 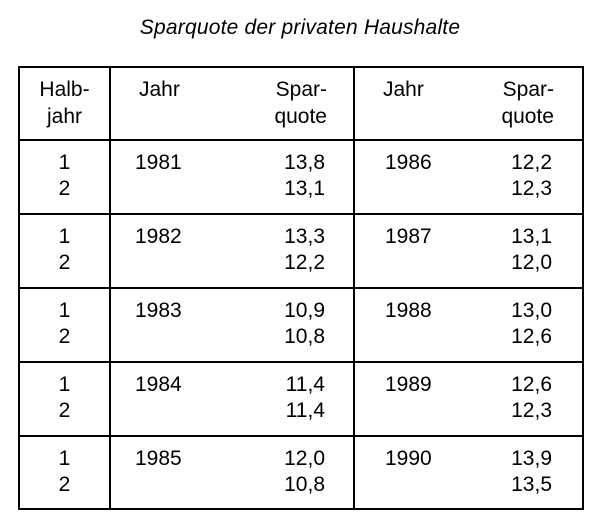 I want to click on sparquote-a-cell: 13,3 12,2, so click(x=287, y=251).